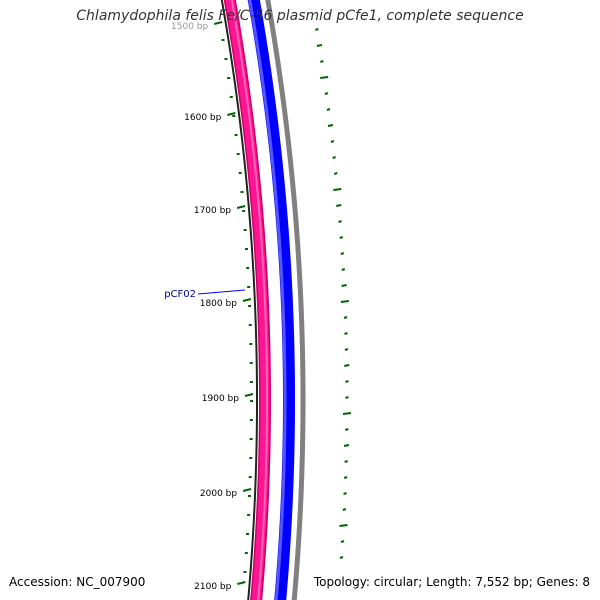 The height and width of the screenshot is (600, 600). I want to click on tracks-group, so click(263, 300).